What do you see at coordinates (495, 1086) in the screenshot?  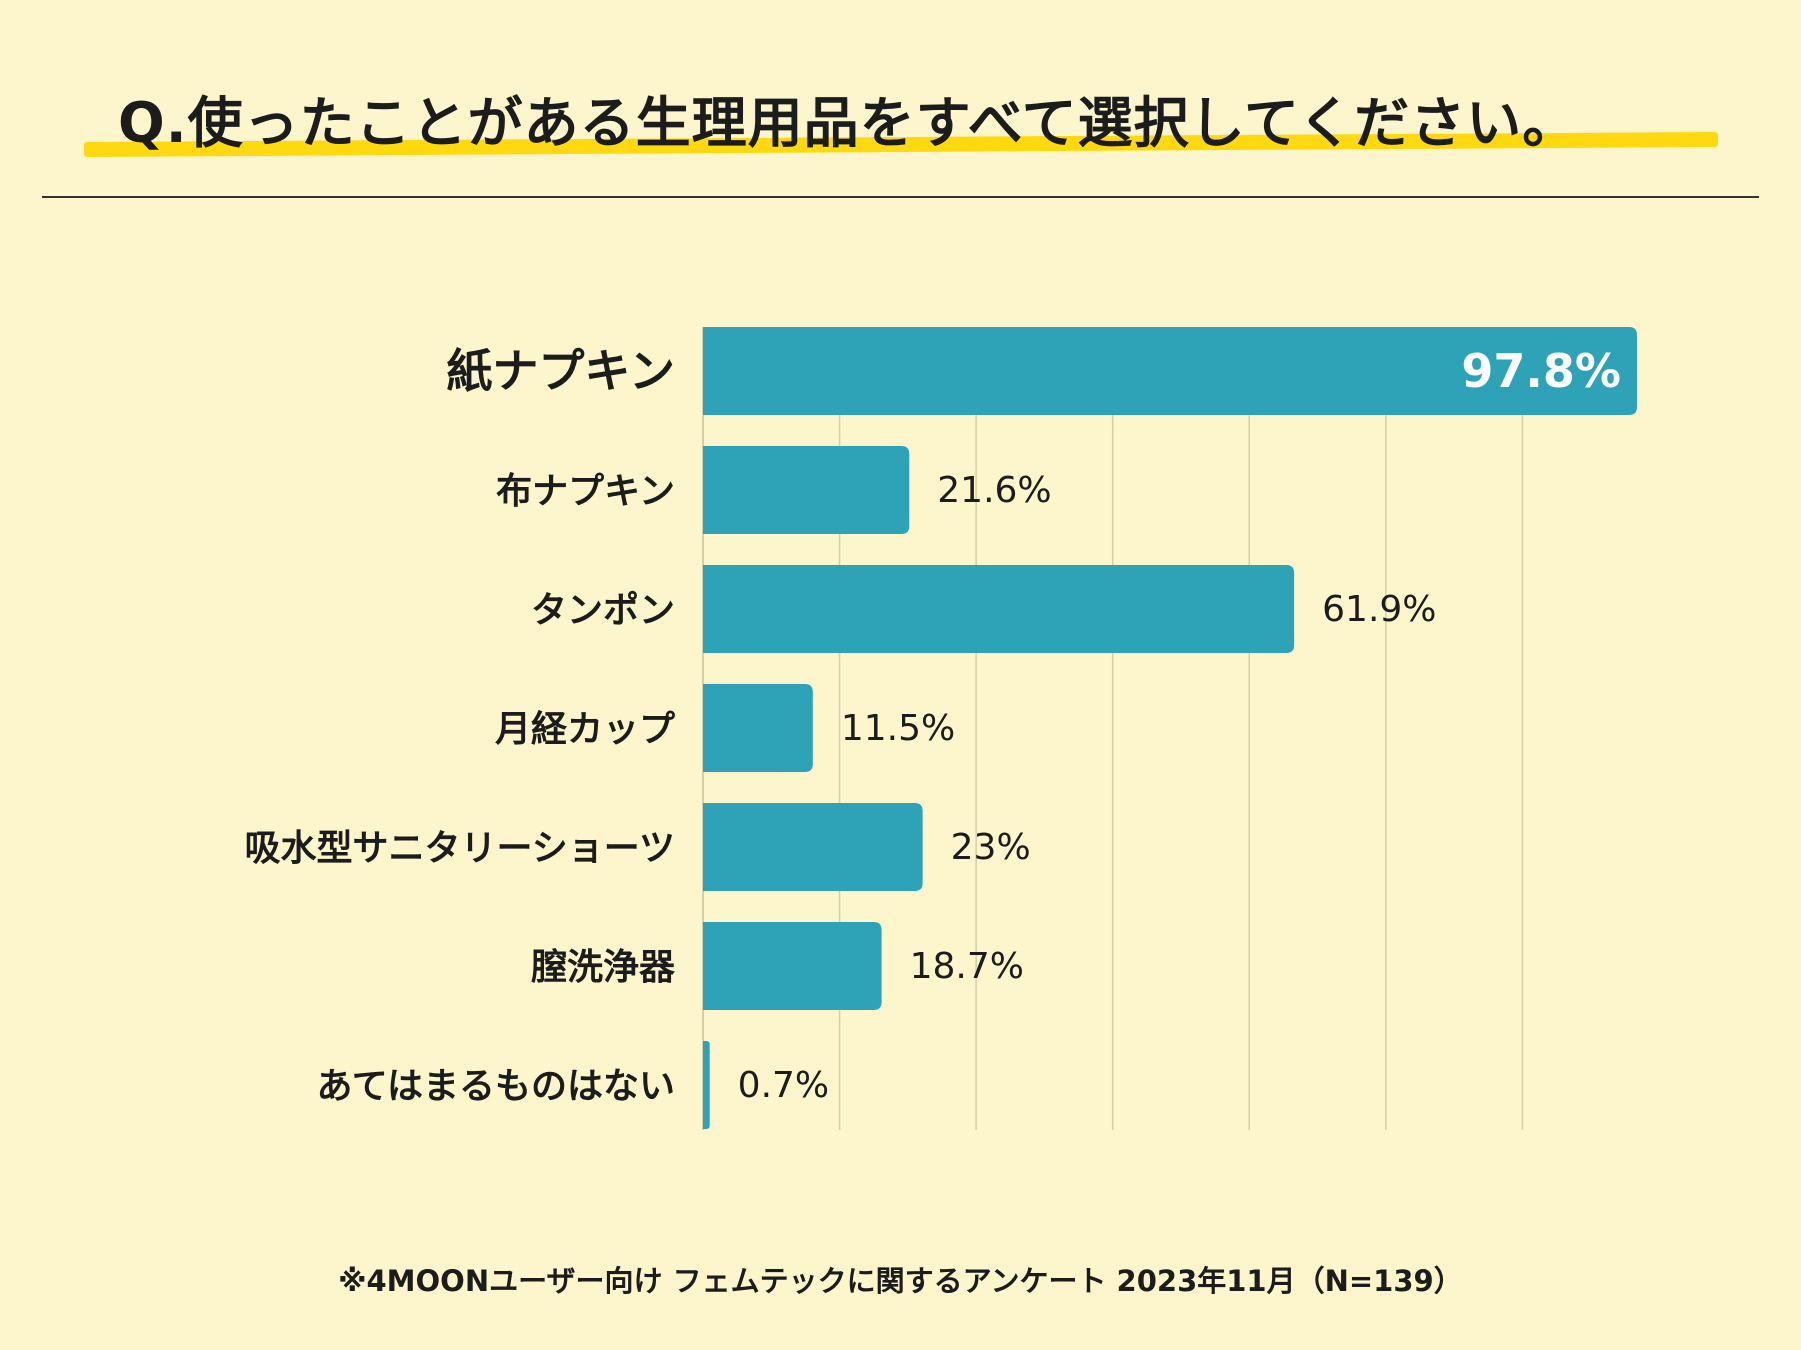 I see `category-label-7: あてはまるものはない` at bounding box center [495, 1086].